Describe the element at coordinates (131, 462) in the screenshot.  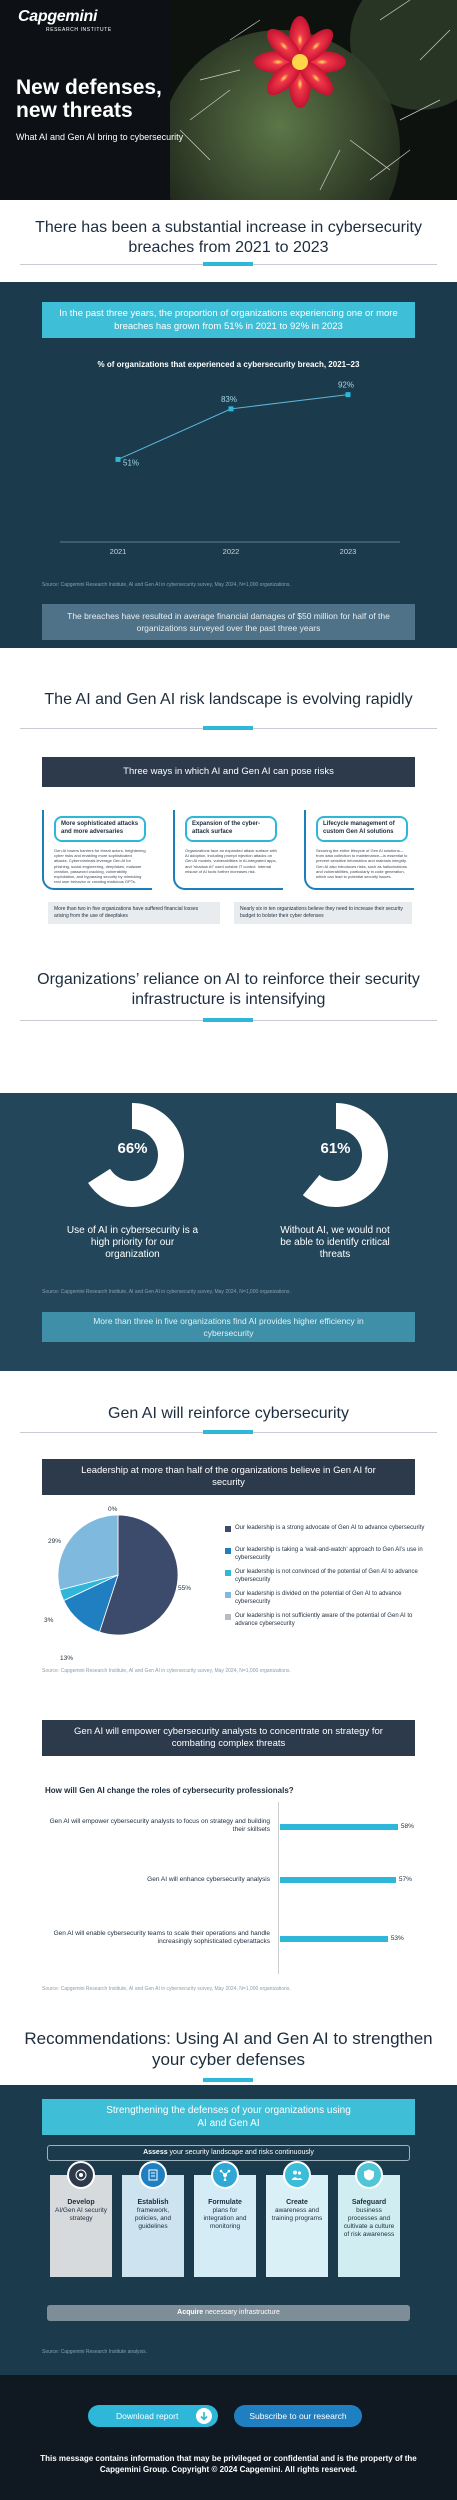
I see `data-label: 51%` at that location.